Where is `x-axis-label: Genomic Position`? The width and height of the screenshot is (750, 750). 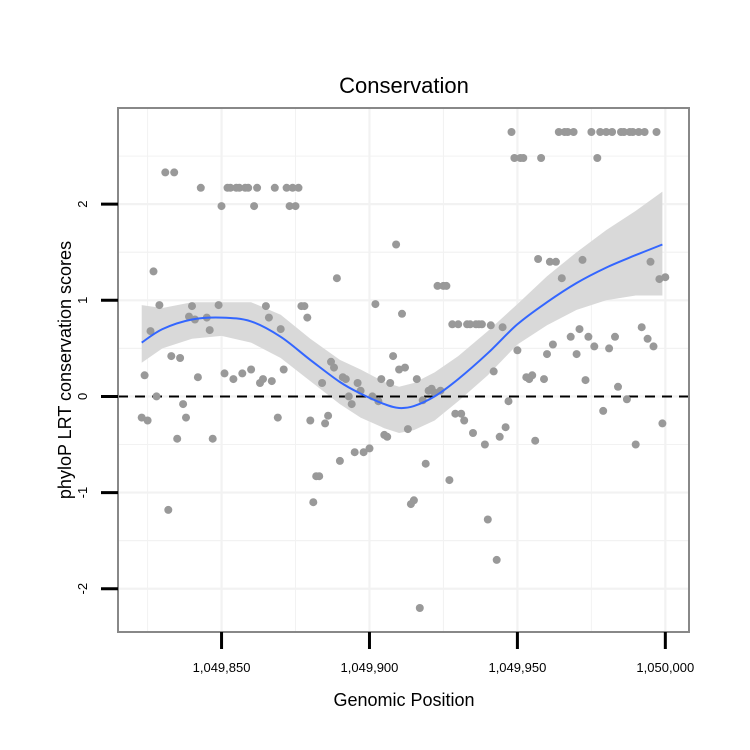 x-axis-label: Genomic Position is located at coordinates (403, 700).